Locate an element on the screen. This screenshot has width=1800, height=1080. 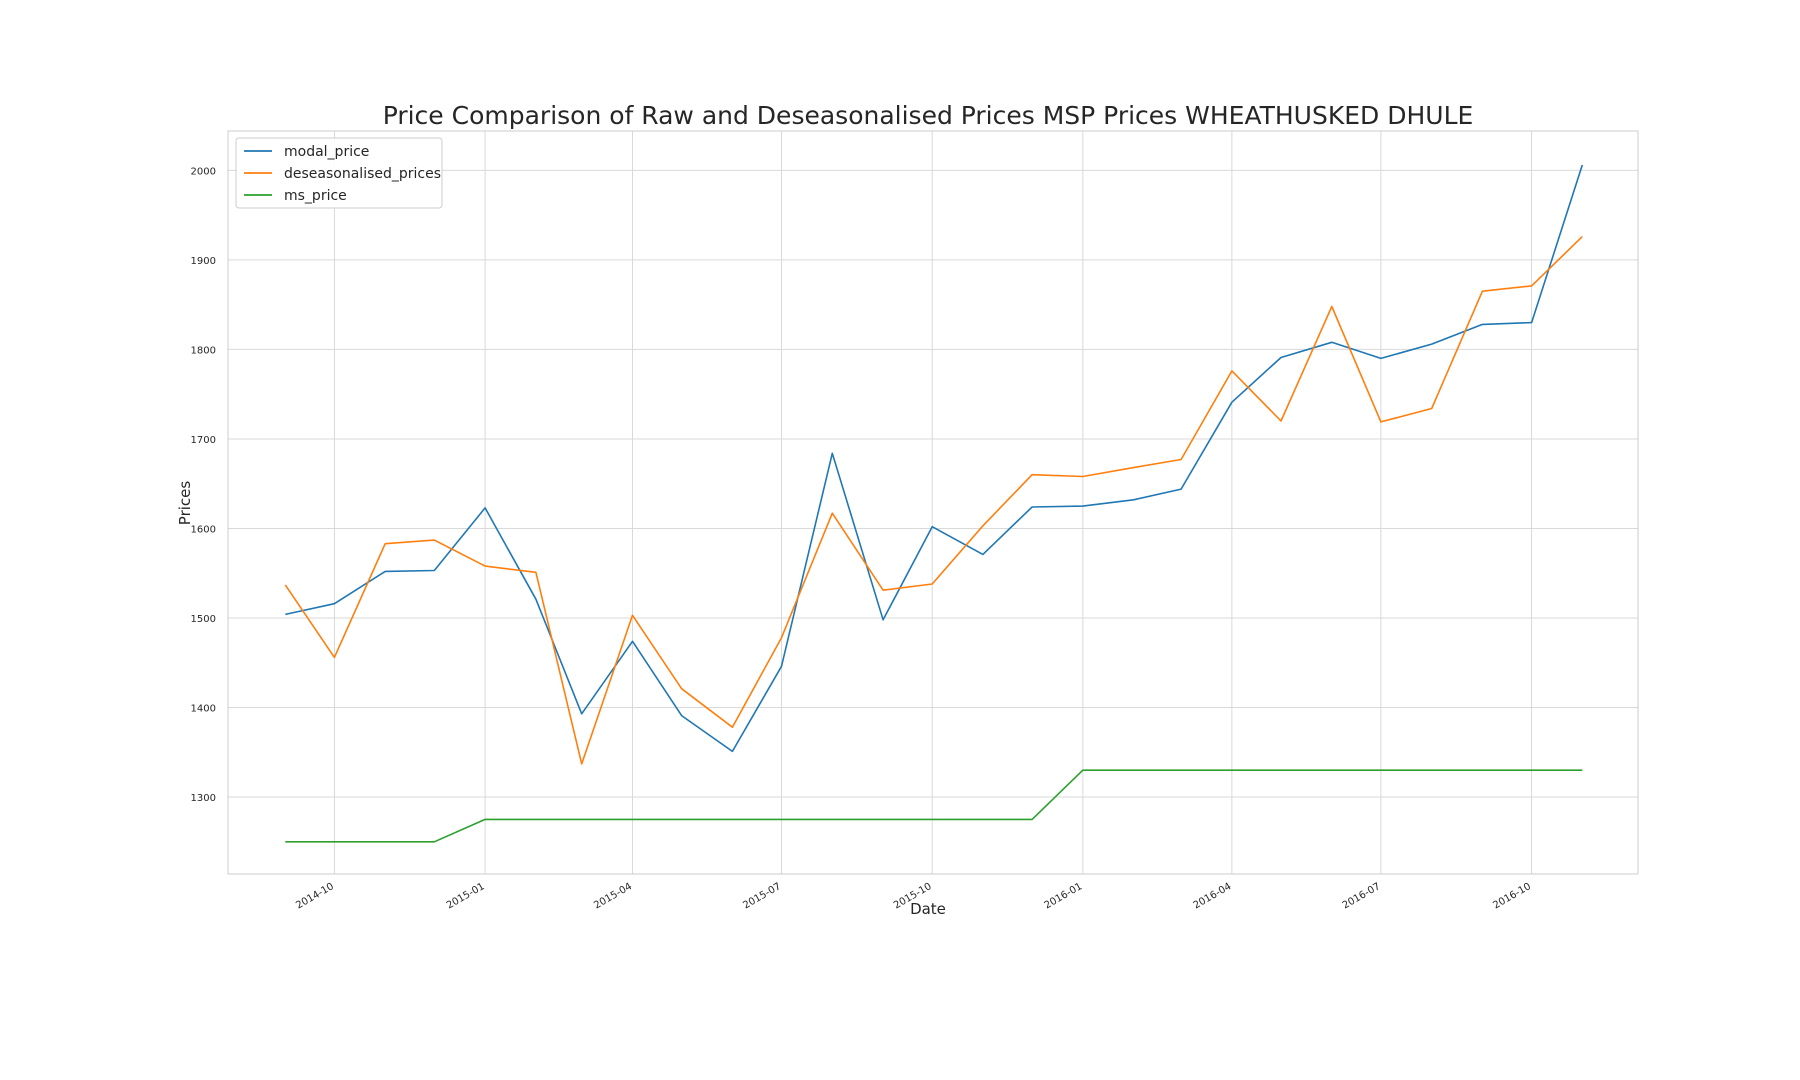
x-axis-label: Date is located at coordinates (928, 909).